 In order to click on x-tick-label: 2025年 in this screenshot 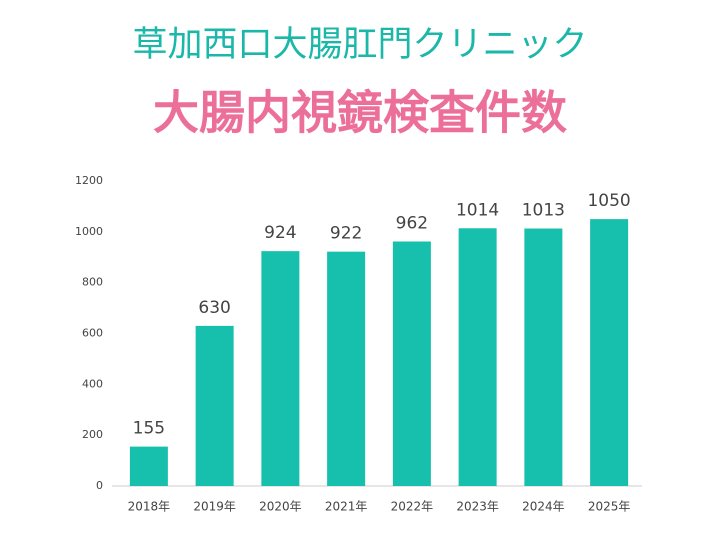, I will do `click(609, 507)`.